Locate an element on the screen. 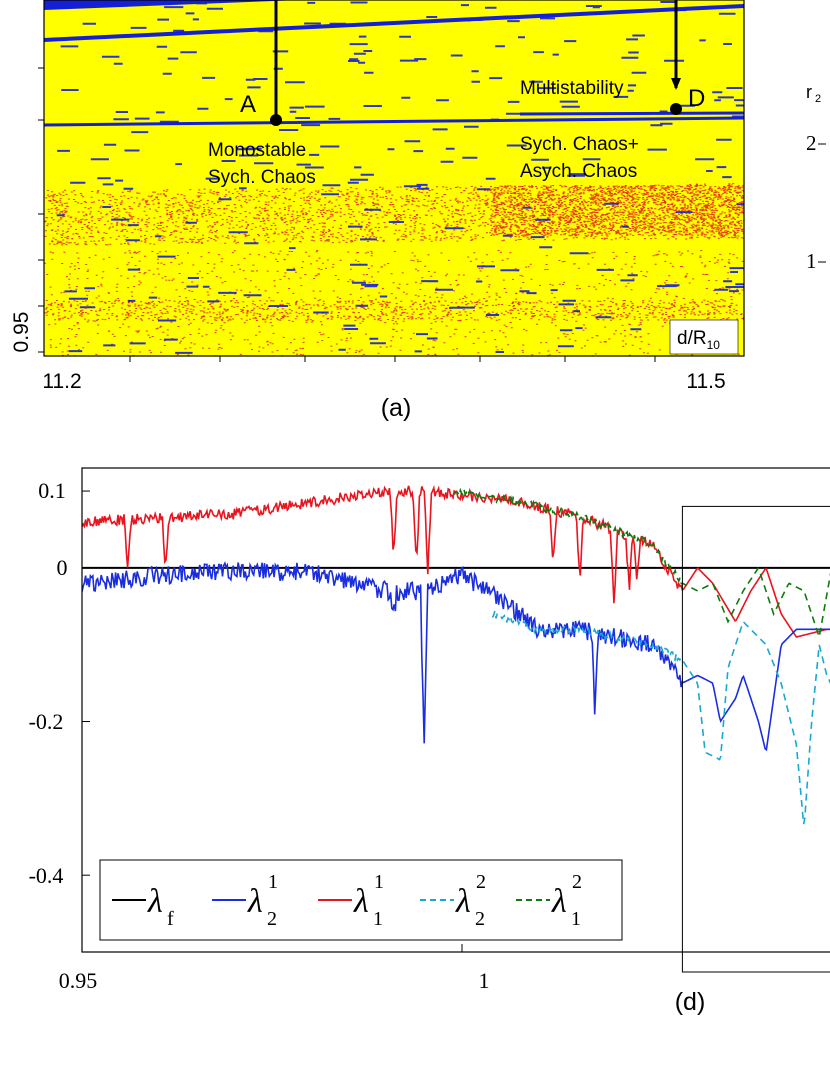  multistability-label: Multistability is located at coordinates (572, 88).